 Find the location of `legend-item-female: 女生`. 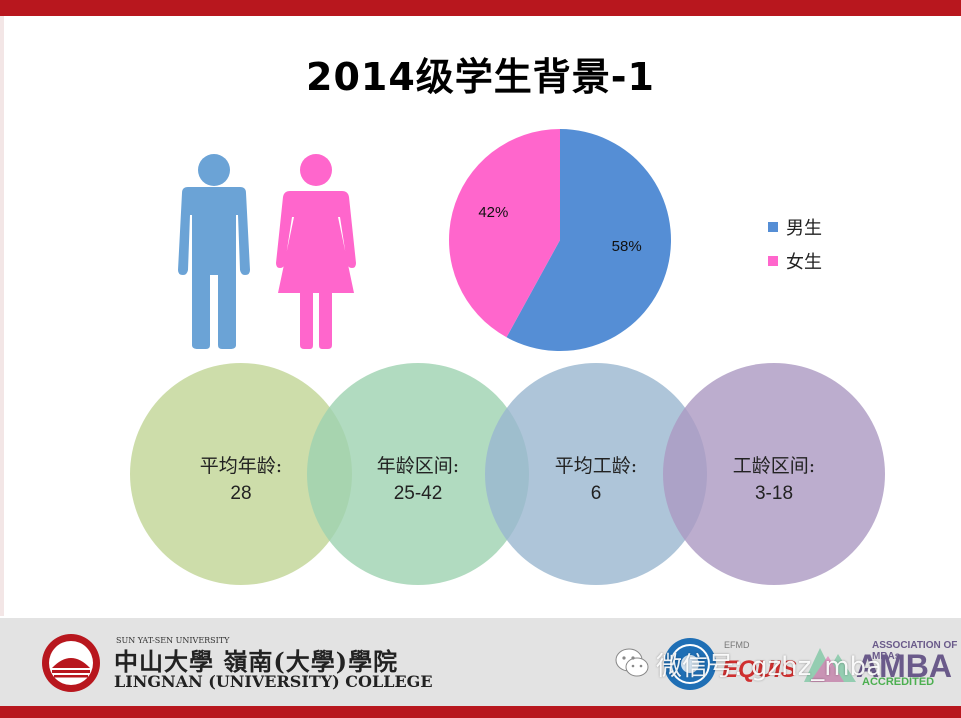

legend-item-female: 女生 is located at coordinates (795, 261).